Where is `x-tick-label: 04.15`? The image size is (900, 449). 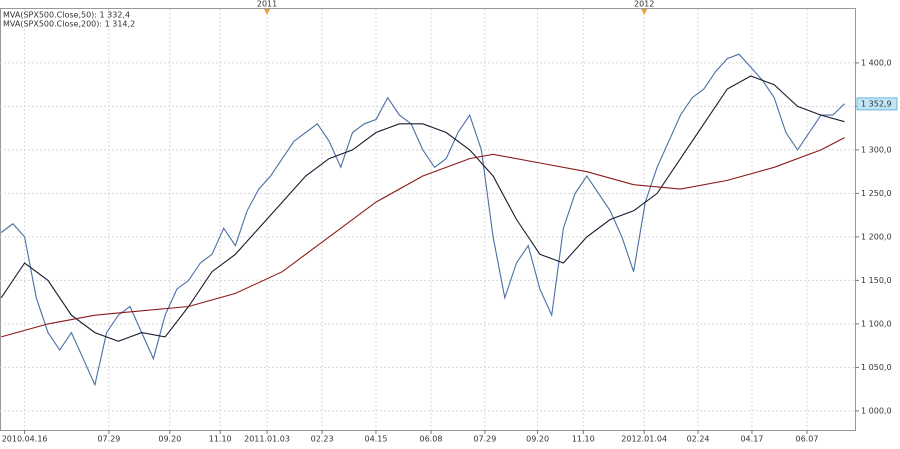 x-tick-label: 04.15 is located at coordinates (376, 439).